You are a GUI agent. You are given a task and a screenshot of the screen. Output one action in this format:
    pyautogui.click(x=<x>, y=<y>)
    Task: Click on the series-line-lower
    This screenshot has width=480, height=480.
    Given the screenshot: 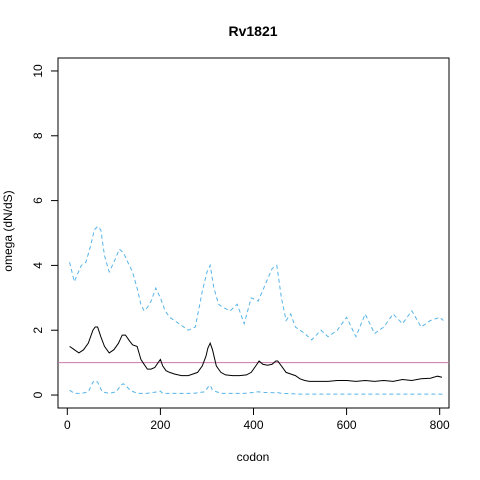 What is the action you would take?
    pyautogui.click(x=256, y=387)
    